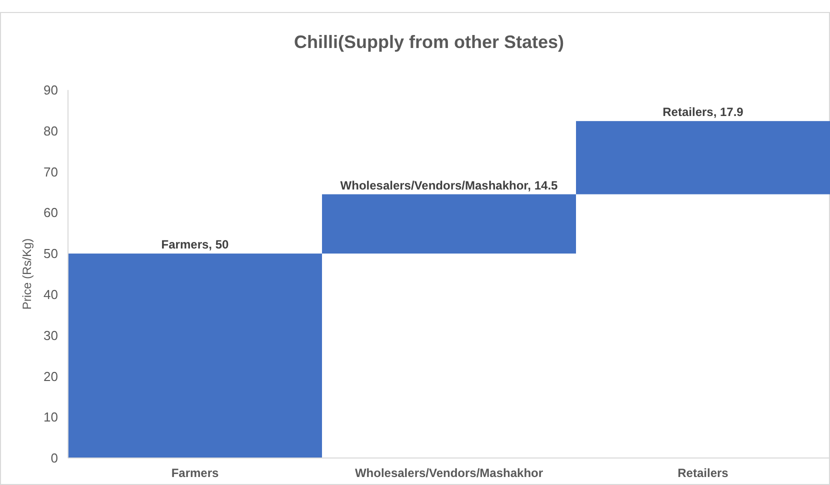  I want to click on y-tick-label: 0, so click(54, 458).